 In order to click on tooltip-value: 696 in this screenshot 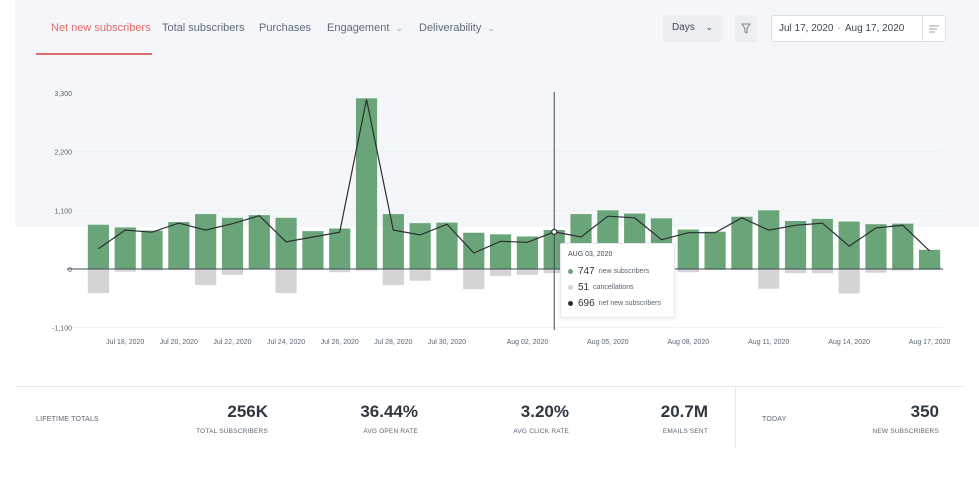, I will do `click(586, 303)`.